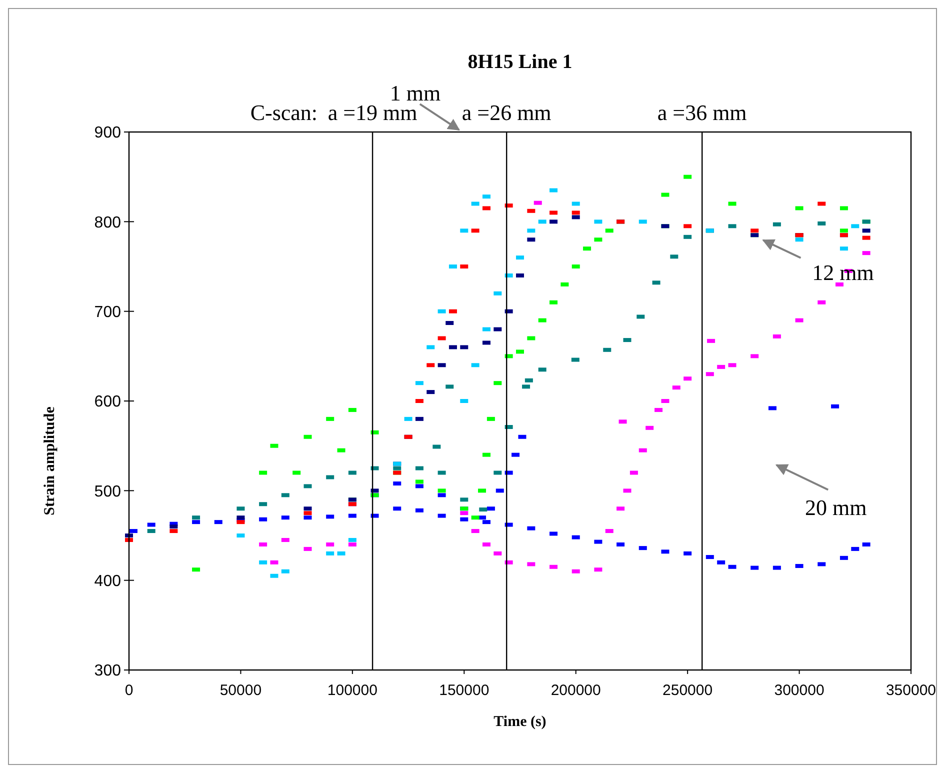 The width and height of the screenshot is (945, 776). What do you see at coordinates (687, 690) in the screenshot?
I see `x-tick-label: 250000` at bounding box center [687, 690].